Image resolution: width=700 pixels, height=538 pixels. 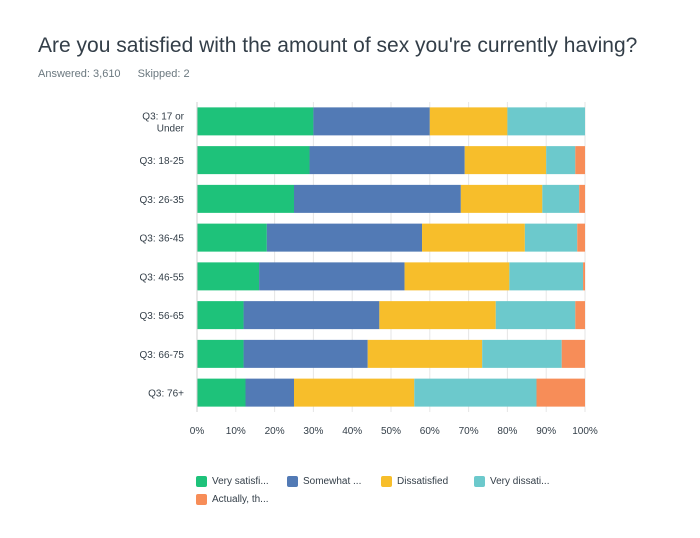 I want to click on category-label: Q3: 18-25, so click(x=162, y=161).